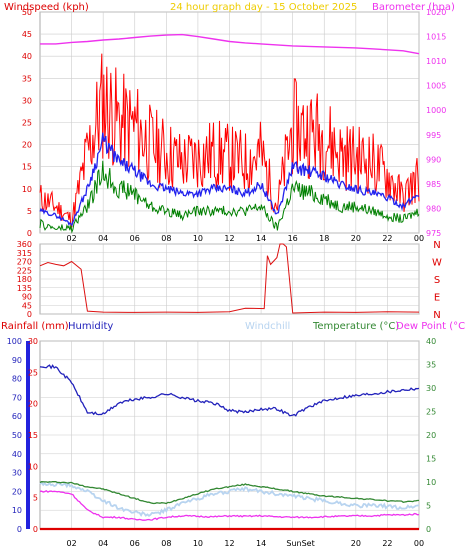 This screenshot has width=466, height=555. Describe the element at coordinates (24, 253) in the screenshot. I see `direction-tick-label: 315` at that location.